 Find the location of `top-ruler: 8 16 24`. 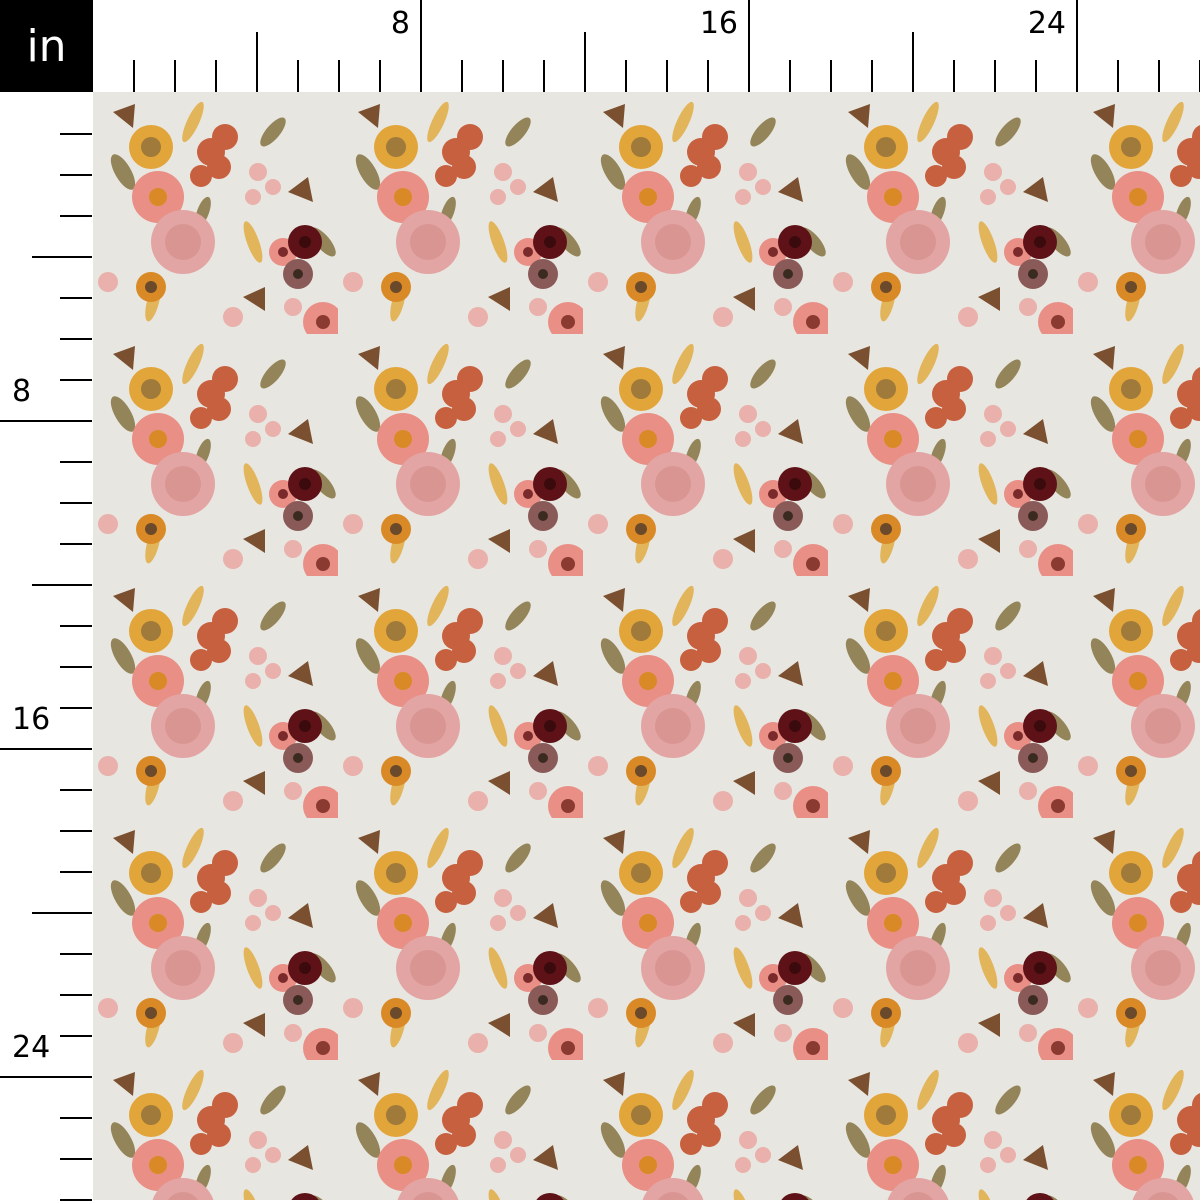

top-ruler: 8 16 24 is located at coordinates (646, 46).